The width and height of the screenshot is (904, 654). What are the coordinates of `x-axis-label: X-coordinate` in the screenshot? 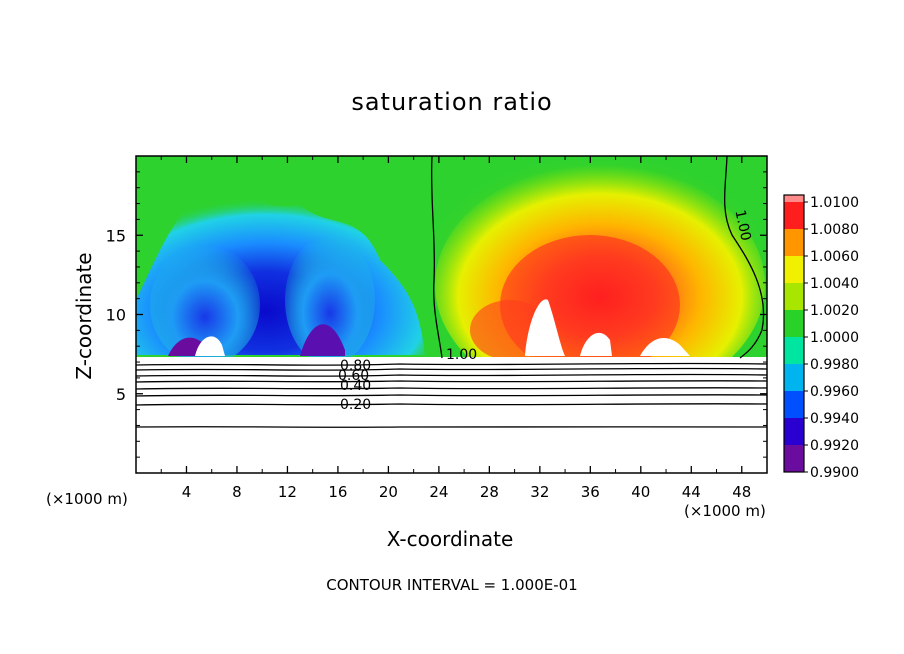 It's located at (450, 539).